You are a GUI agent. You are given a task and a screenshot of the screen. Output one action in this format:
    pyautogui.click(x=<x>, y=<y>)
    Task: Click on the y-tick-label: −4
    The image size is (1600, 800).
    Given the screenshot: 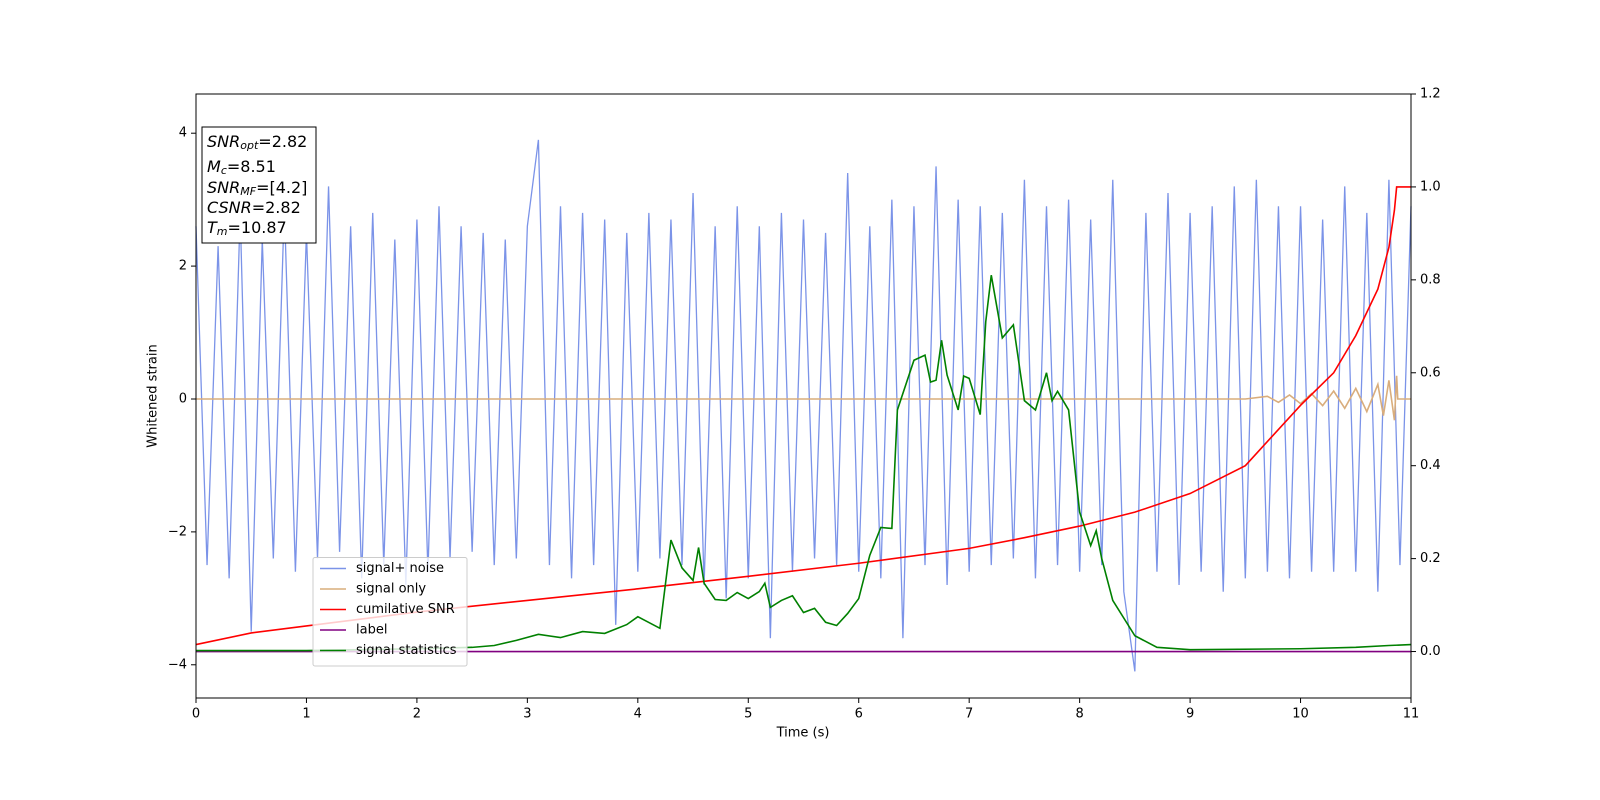 What is the action you would take?
    pyautogui.click(x=177, y=664)
    